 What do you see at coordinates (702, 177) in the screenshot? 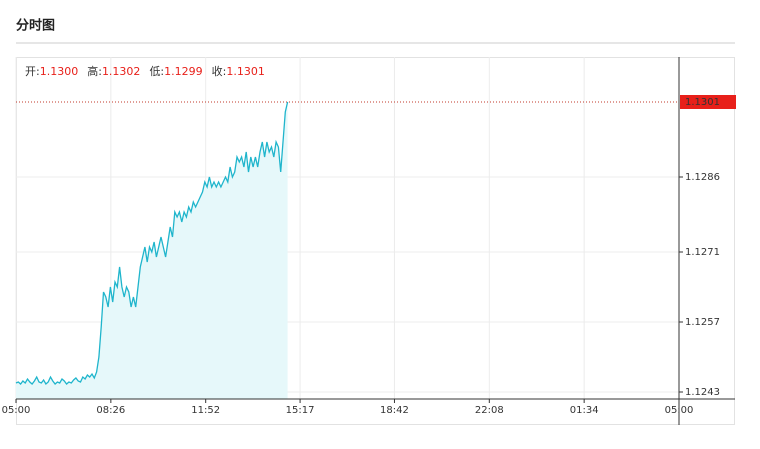
I see `y-tick-label: 1.1286` at bounding box center [702, 177].